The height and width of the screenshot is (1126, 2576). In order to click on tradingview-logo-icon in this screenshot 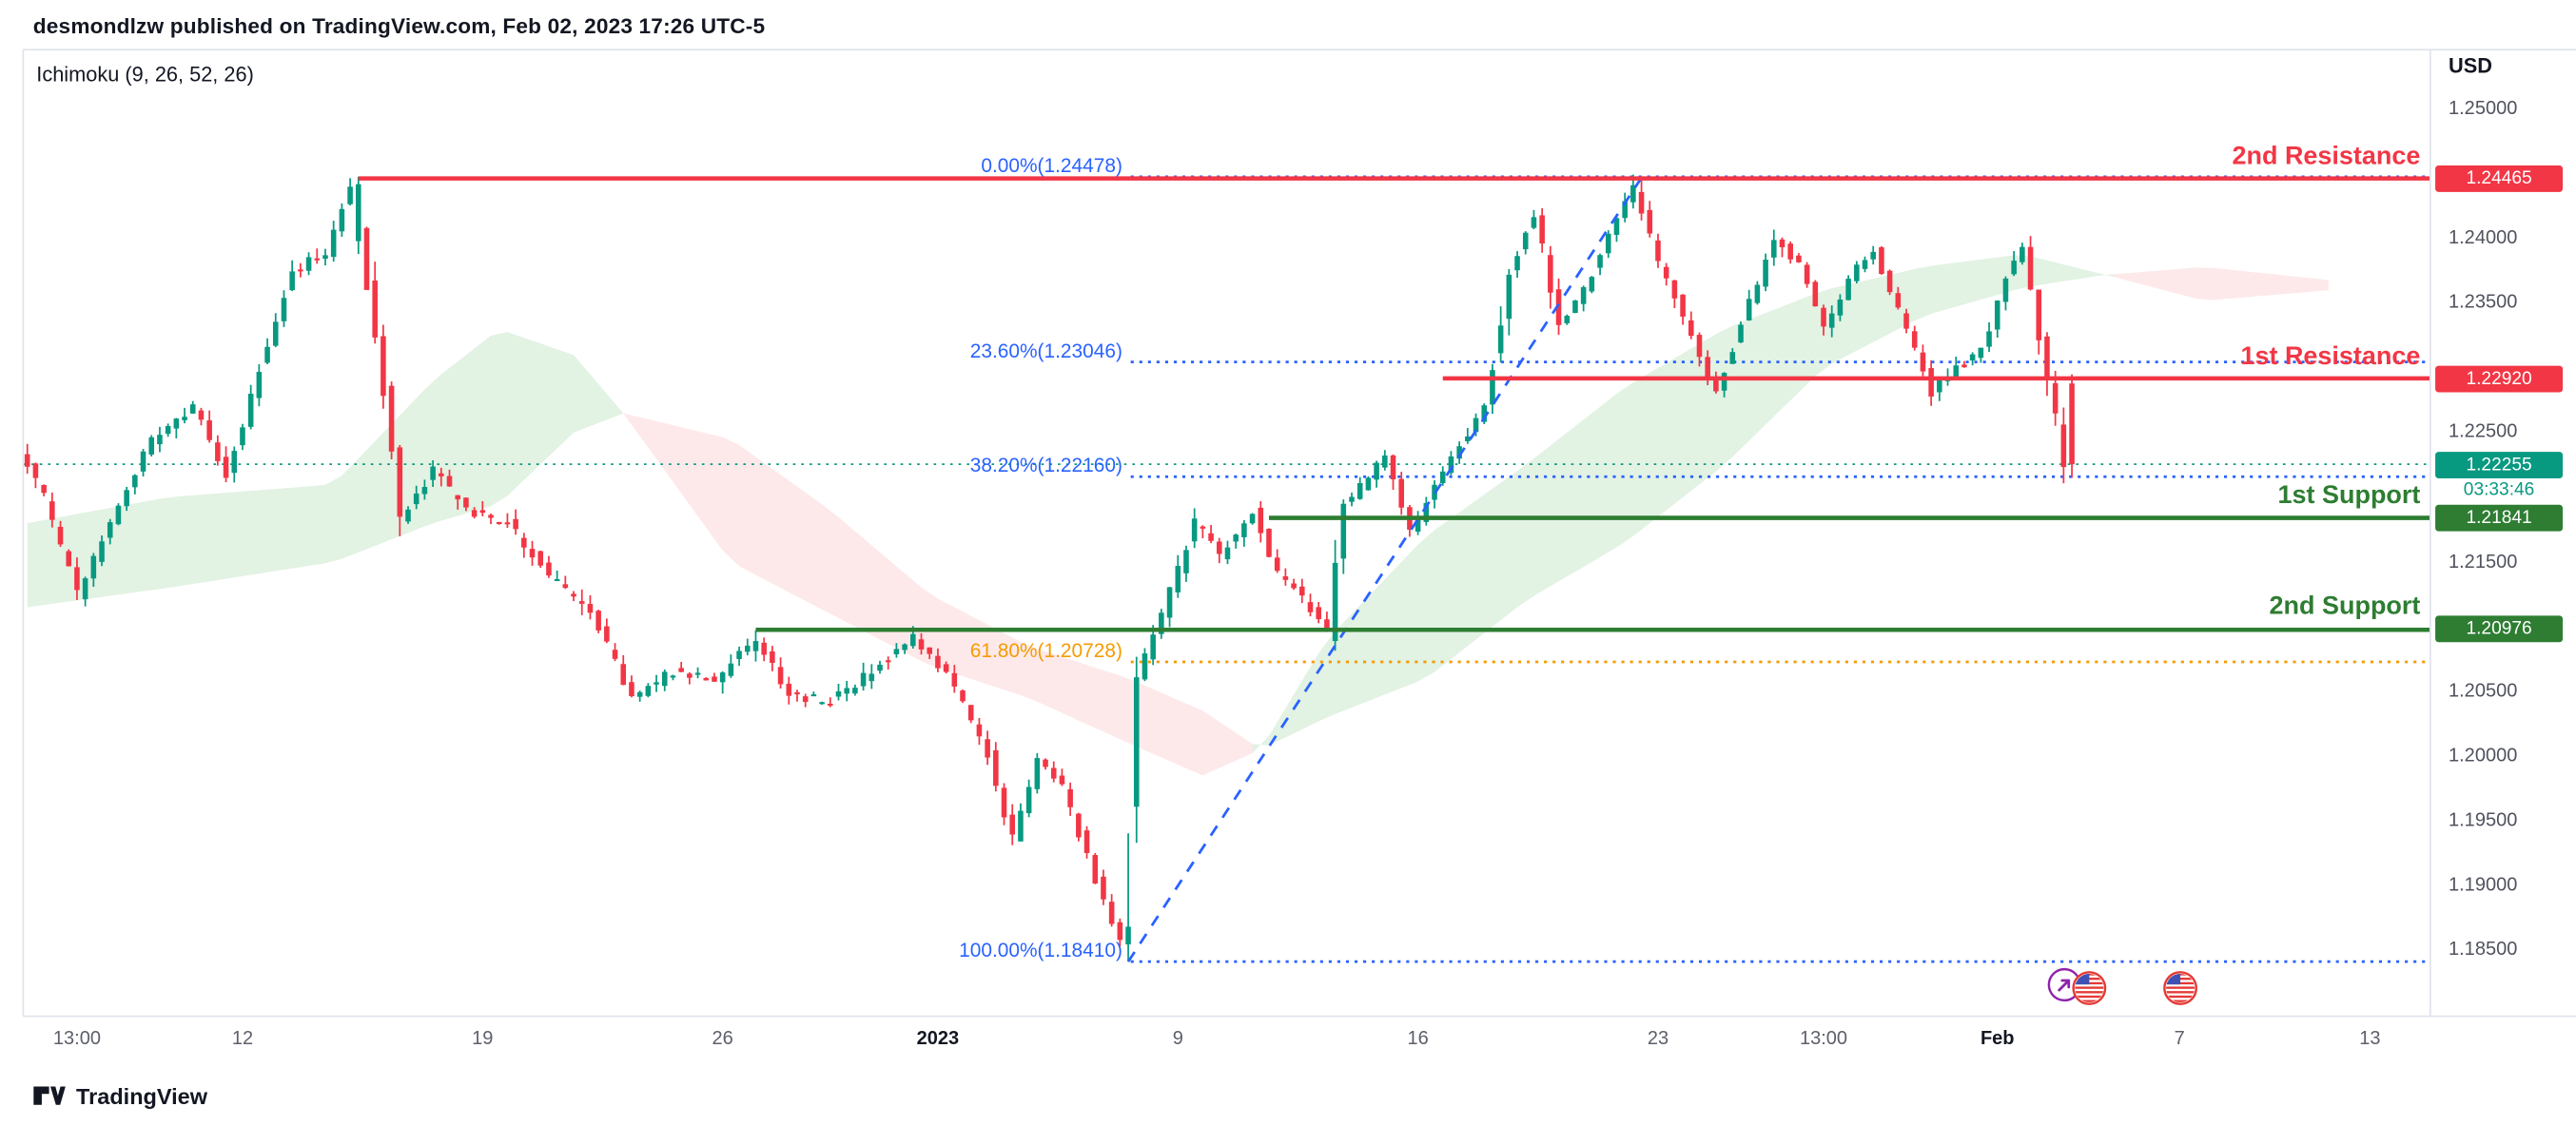, I will do `click(49, 1095)`.